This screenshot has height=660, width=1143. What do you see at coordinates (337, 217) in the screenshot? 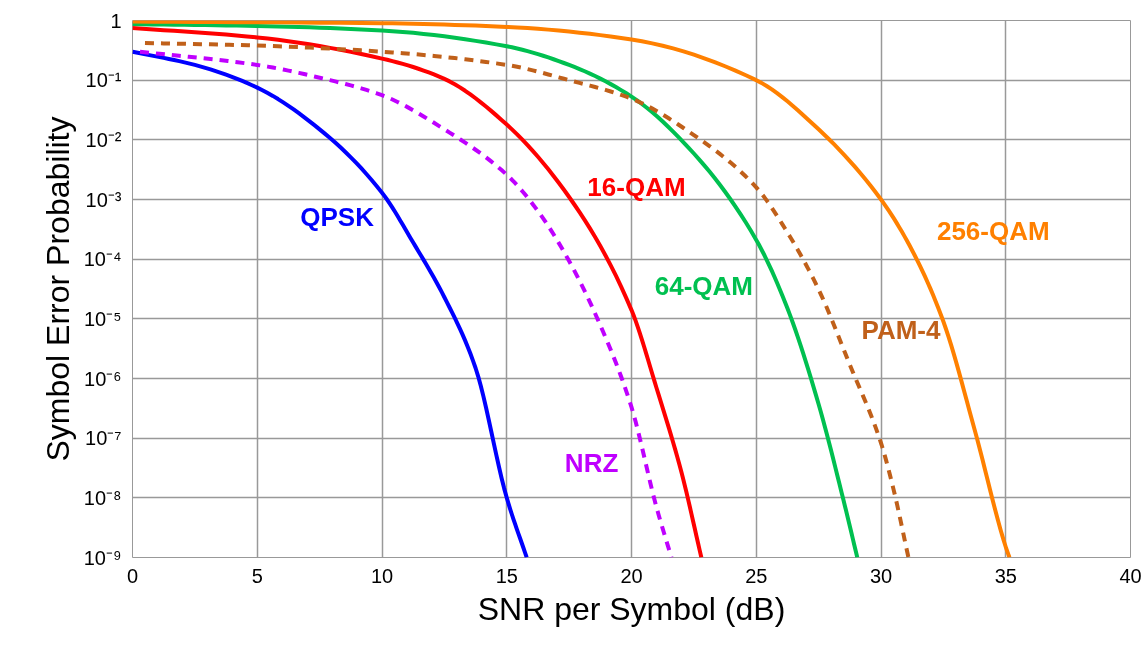
I see `series-label: QPSK` at bounding box center [337, 217].